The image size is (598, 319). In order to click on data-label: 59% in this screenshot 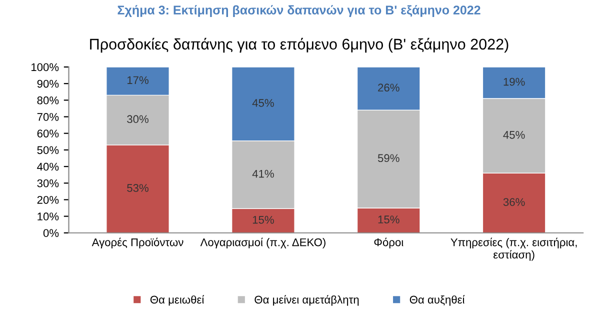, I will do `click(389, 158)`.